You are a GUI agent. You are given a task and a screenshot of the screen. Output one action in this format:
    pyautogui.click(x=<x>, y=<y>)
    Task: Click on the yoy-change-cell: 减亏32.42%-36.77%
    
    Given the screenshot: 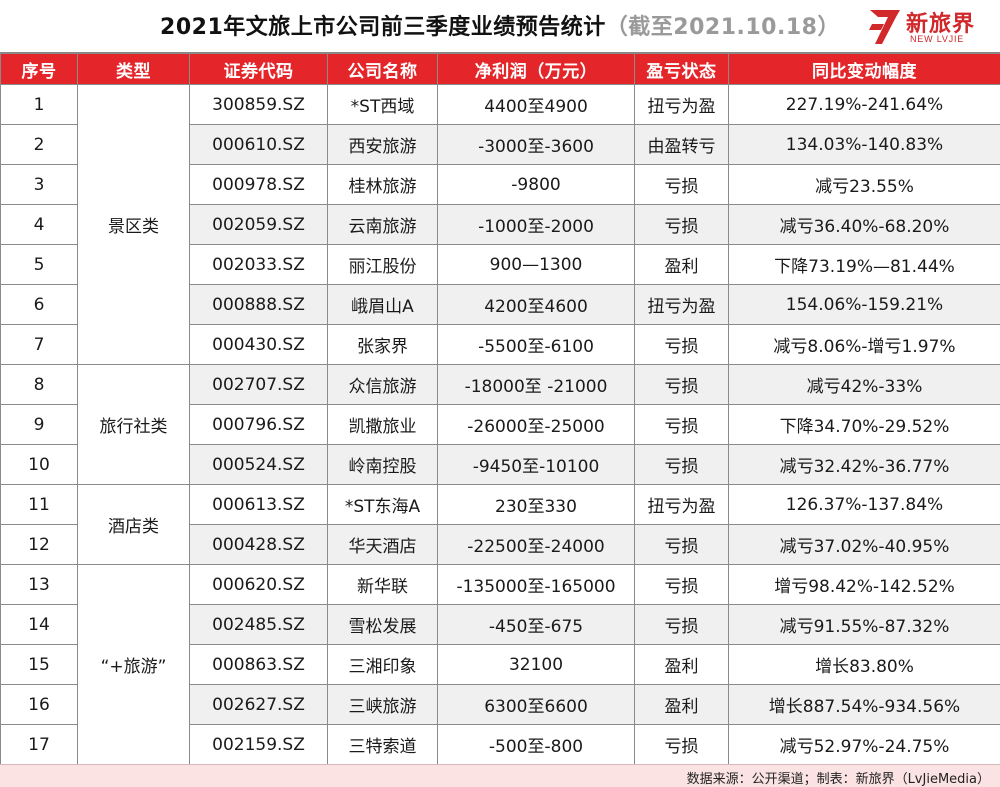 What is the action you would take?
    pyautogui.click(x=864, y=464)
    